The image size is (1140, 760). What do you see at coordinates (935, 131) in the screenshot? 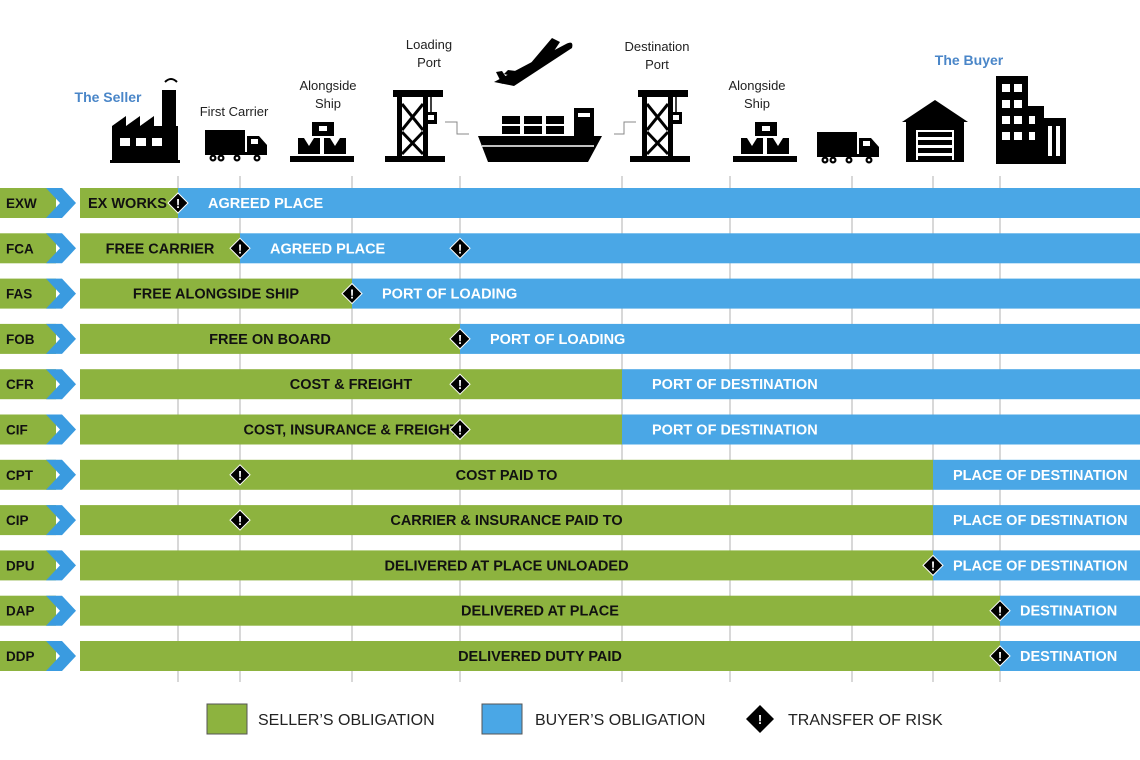
I see `warehouse-icon` at bounding box center [935, 131].